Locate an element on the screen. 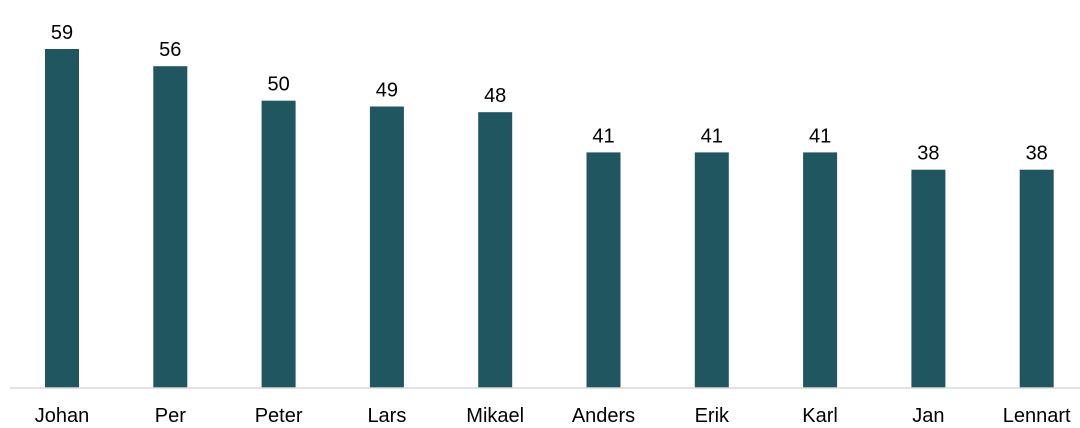 This screenshot has width=1080, height=428. bar-mikael is located at coordinates (495, 250).